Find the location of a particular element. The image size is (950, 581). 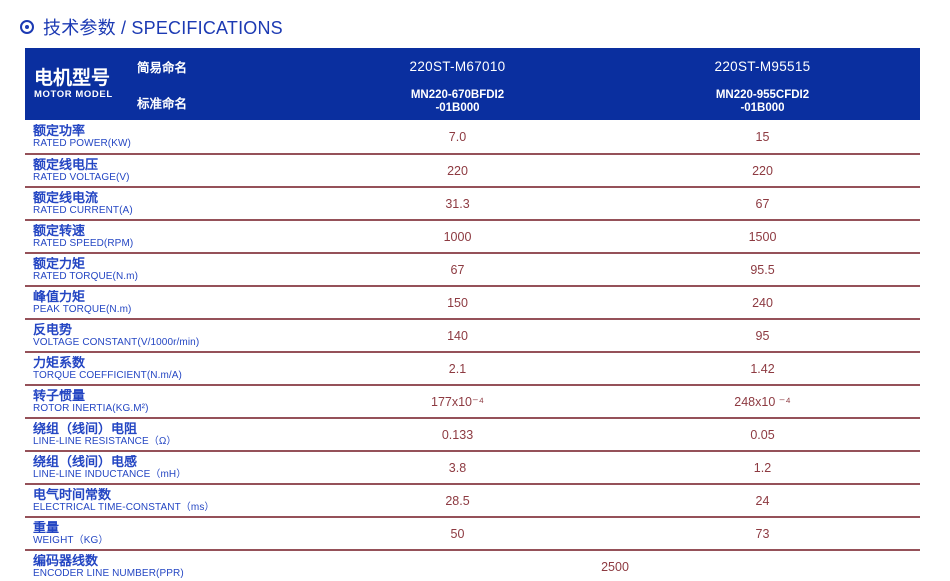

row-label-cn: 额定力矩 is located at coordinates (59, 264).